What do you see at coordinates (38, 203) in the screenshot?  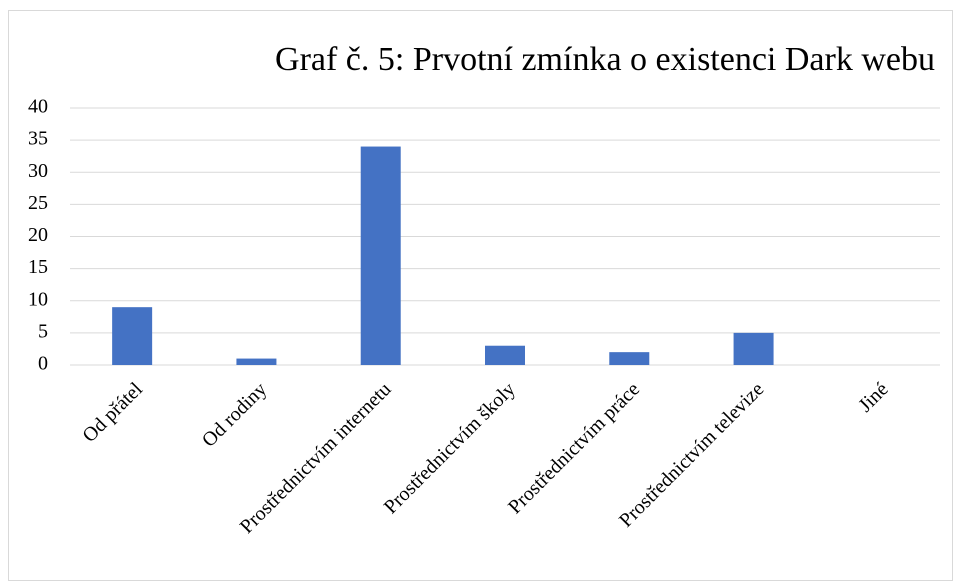 I see `y-tick-label: 25` at bounding box center [38, 203].